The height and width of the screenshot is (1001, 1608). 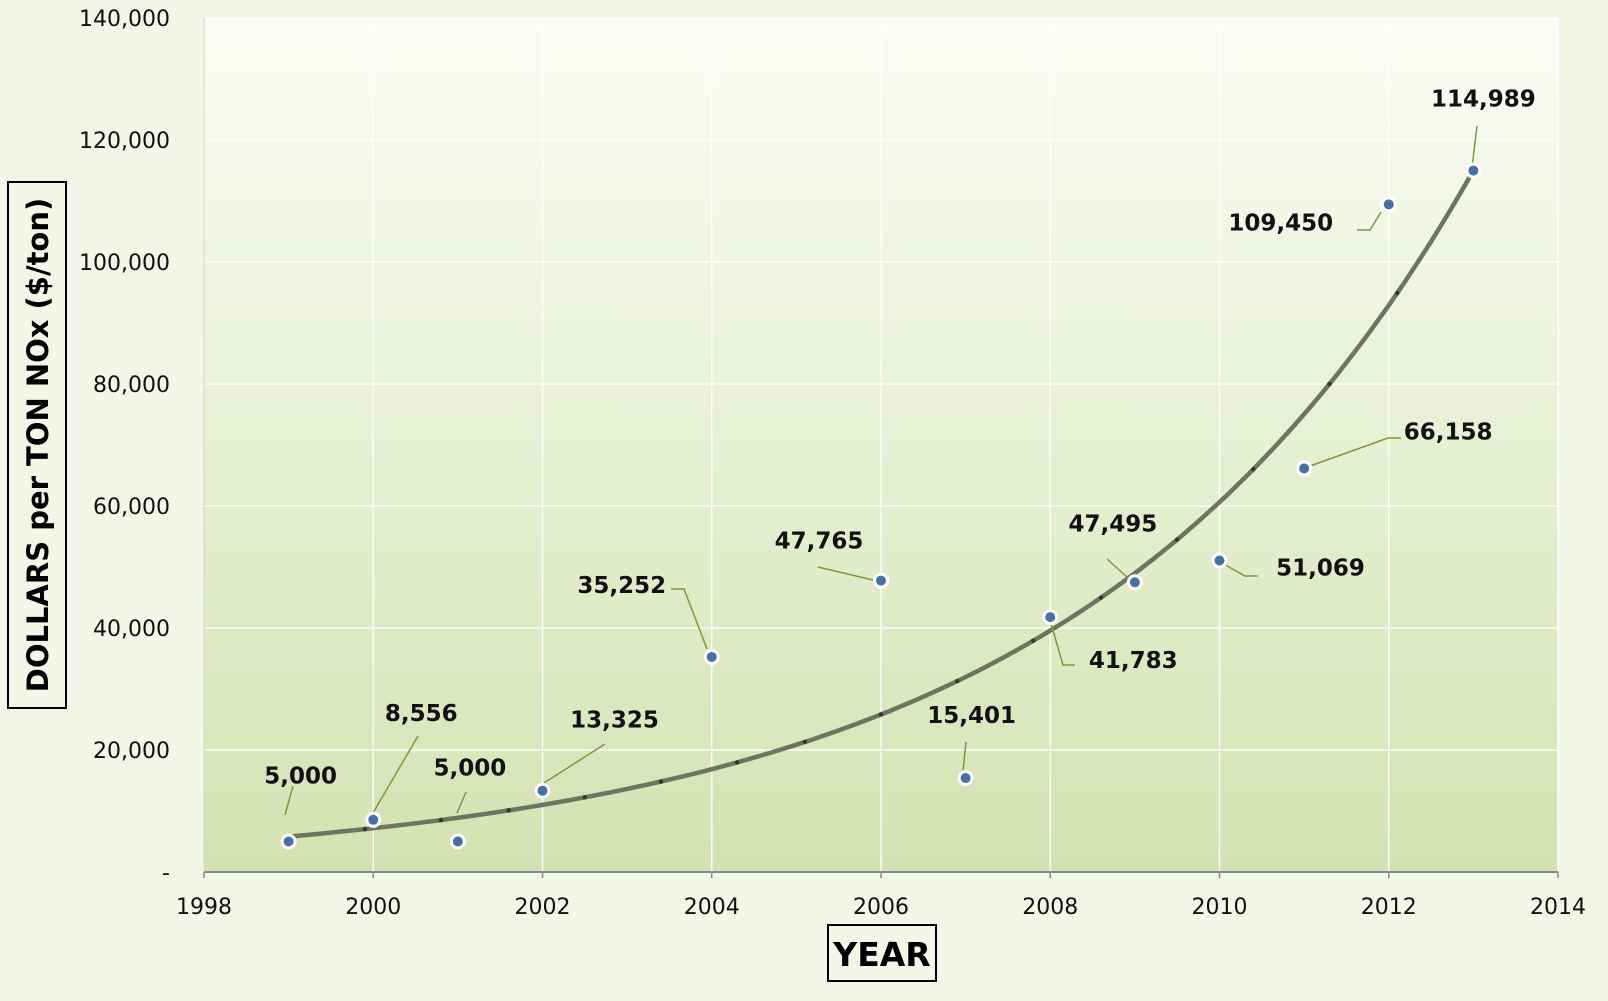 What do you see at coordinates (621, 586) in the screenshot?
I see `data-label: 35,252` at bounding box center [621, 586].